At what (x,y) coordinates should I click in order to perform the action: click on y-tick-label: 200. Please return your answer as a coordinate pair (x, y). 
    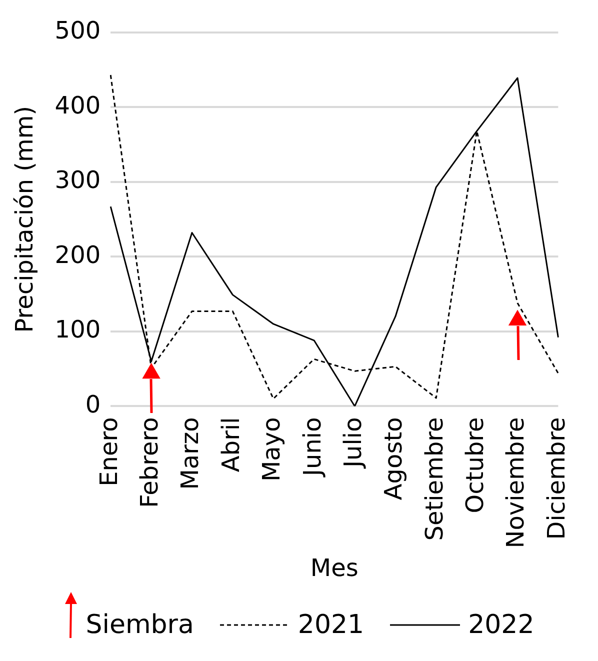
    Looking at the image, I should click on (77, 254).